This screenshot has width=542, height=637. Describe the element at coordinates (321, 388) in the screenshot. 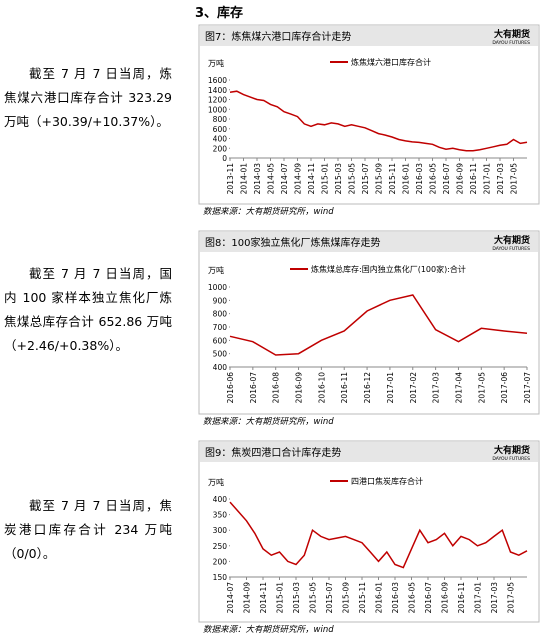

I see `x-tick-label: 2016-10` at that location.